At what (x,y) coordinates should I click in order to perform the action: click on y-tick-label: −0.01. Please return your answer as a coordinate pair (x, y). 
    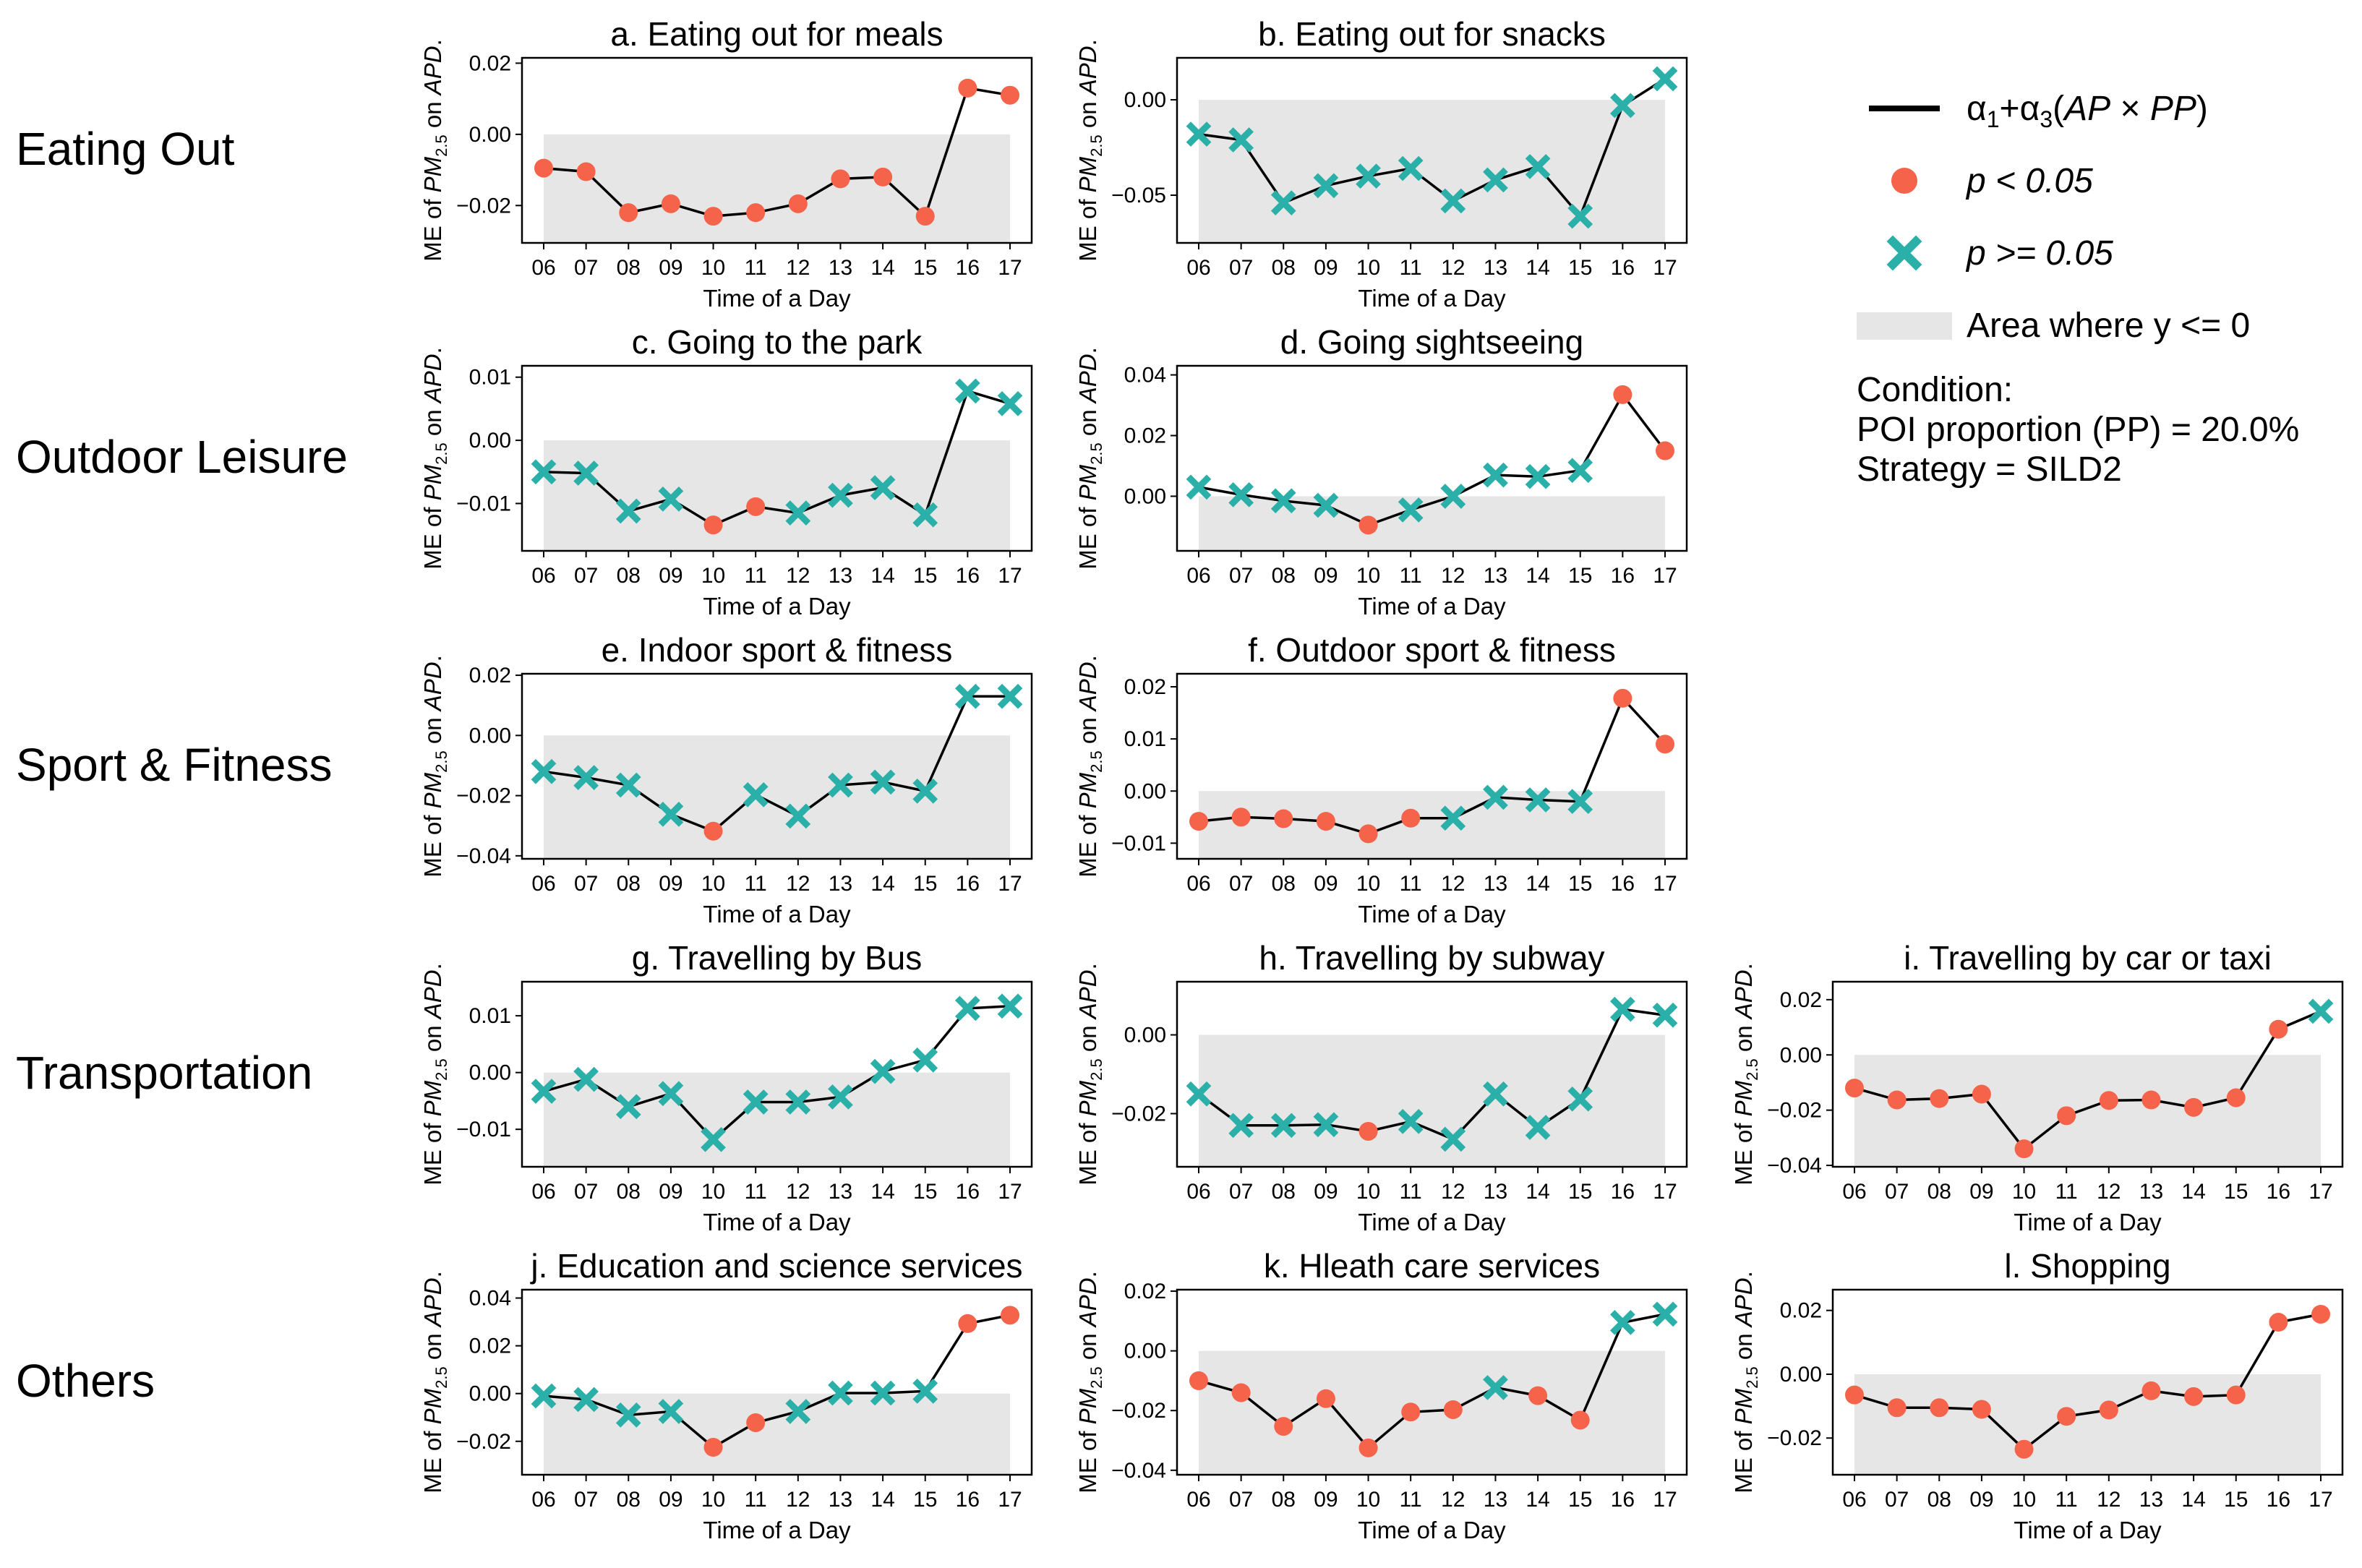
    Looking at the image, I should click on (483, 503).